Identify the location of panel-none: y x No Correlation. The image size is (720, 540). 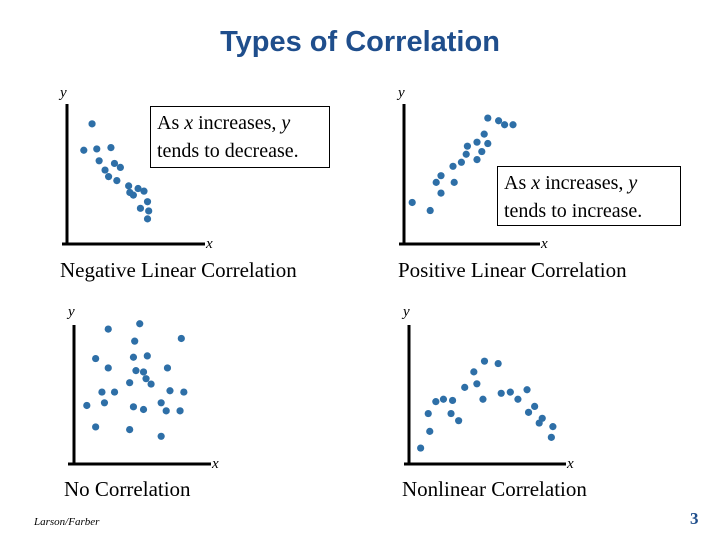
(141, 402).